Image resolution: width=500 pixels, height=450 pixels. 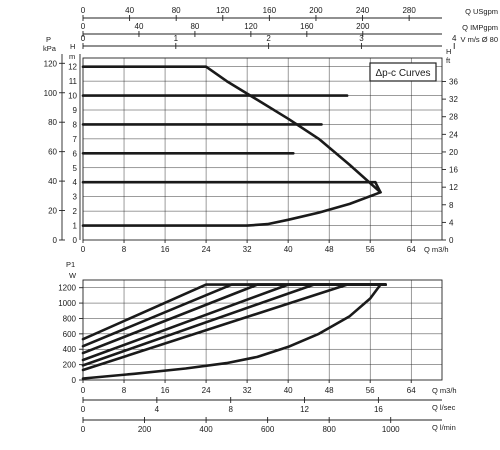 What do you see at coordinates (409, 10) in the screenshot?
I see `top-axis-tick-label: 280` at bounding box center [409, 10].